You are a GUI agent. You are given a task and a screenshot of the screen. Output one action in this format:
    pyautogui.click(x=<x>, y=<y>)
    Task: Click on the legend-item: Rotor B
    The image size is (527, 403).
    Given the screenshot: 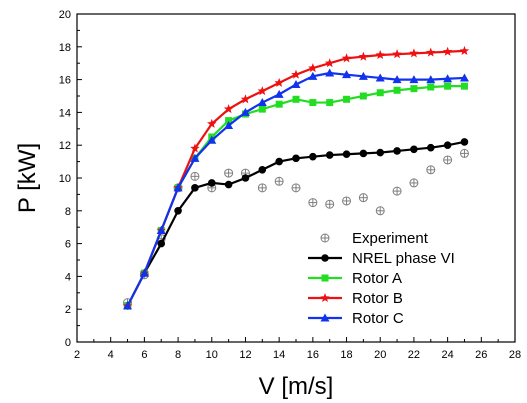 What is the action you would take?
    pyautogui.click(x=355, y=298)
    